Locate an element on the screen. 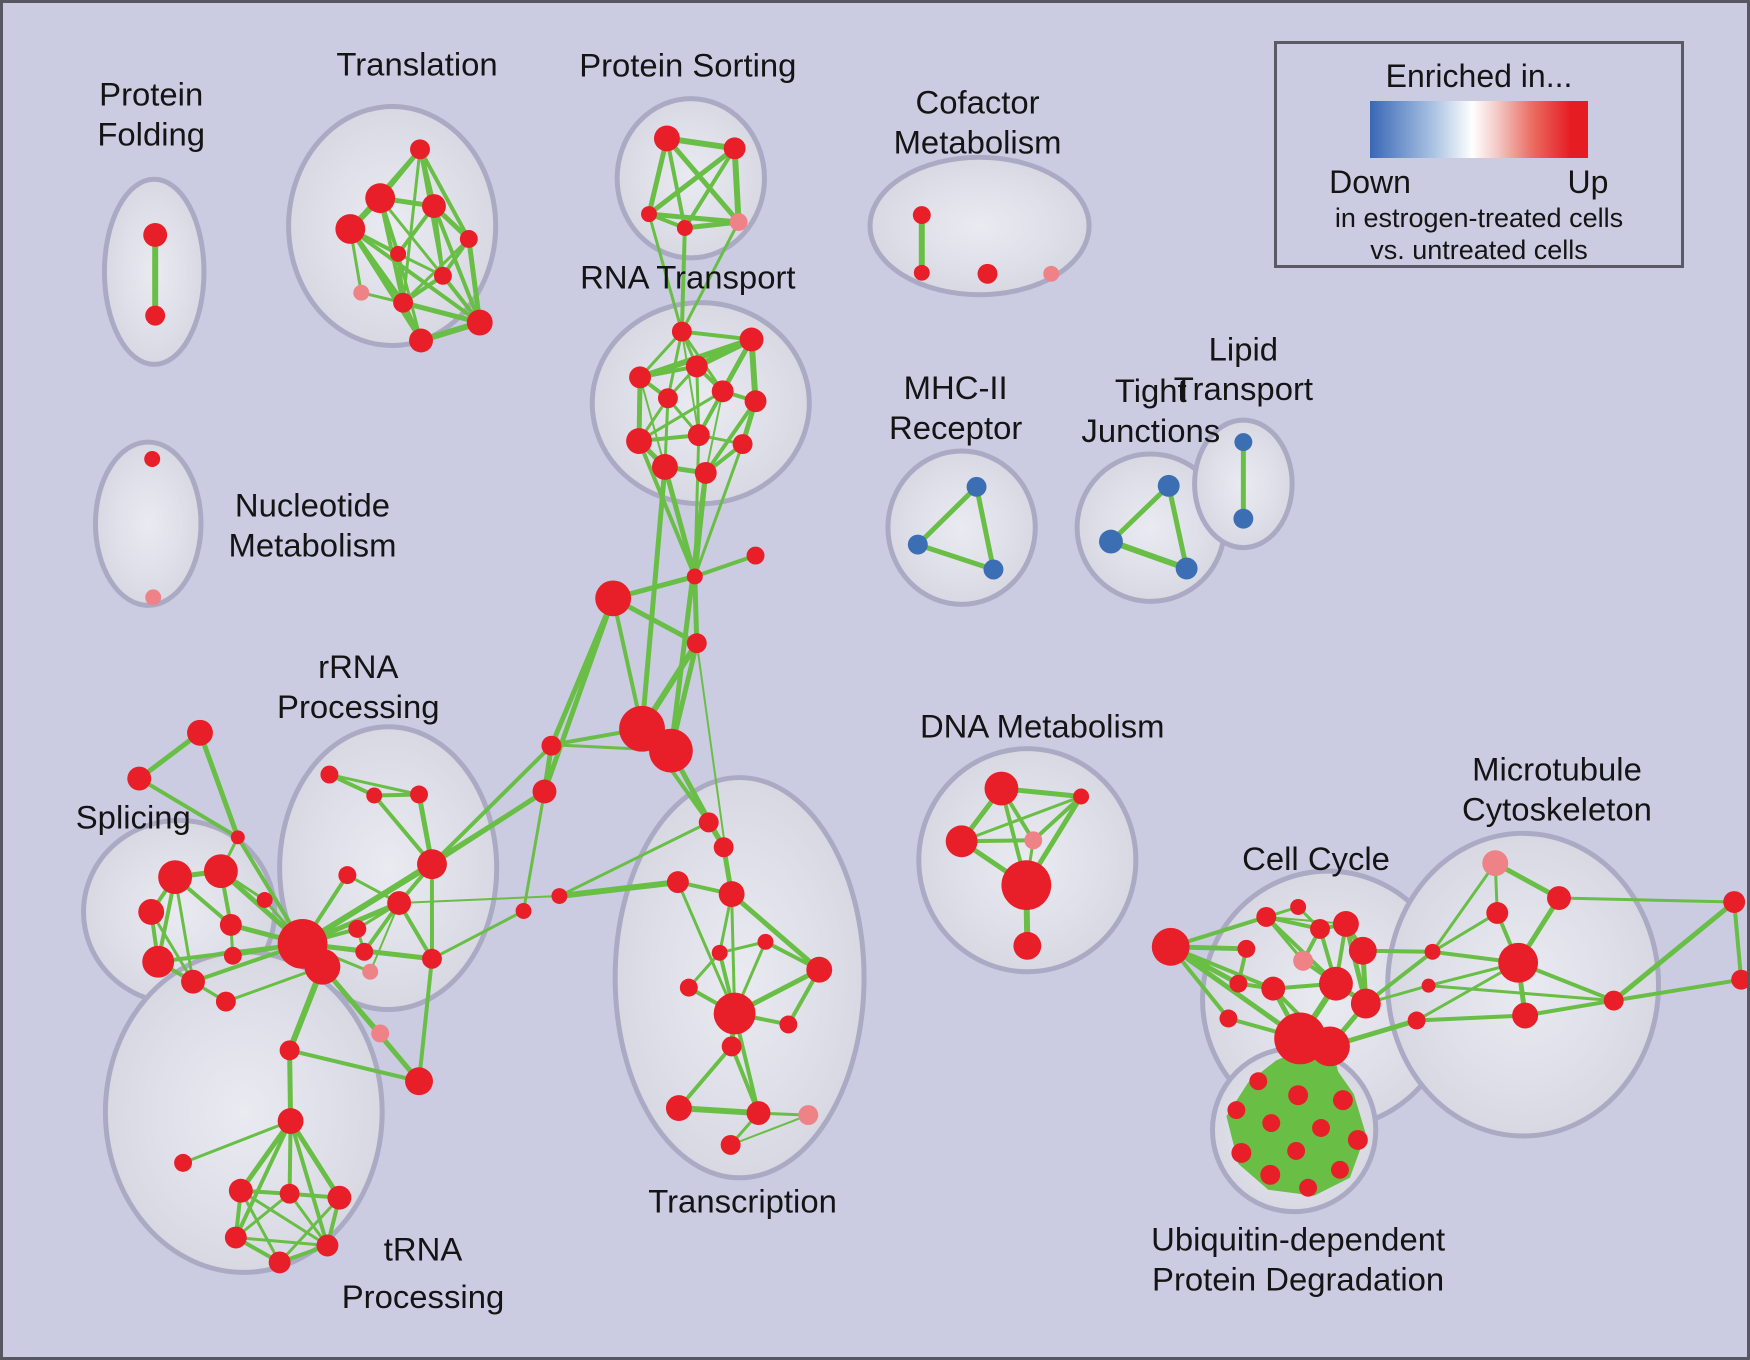 This screenshot has height=1360, width=1750. node-t4 is located at coordinates (434, 206).